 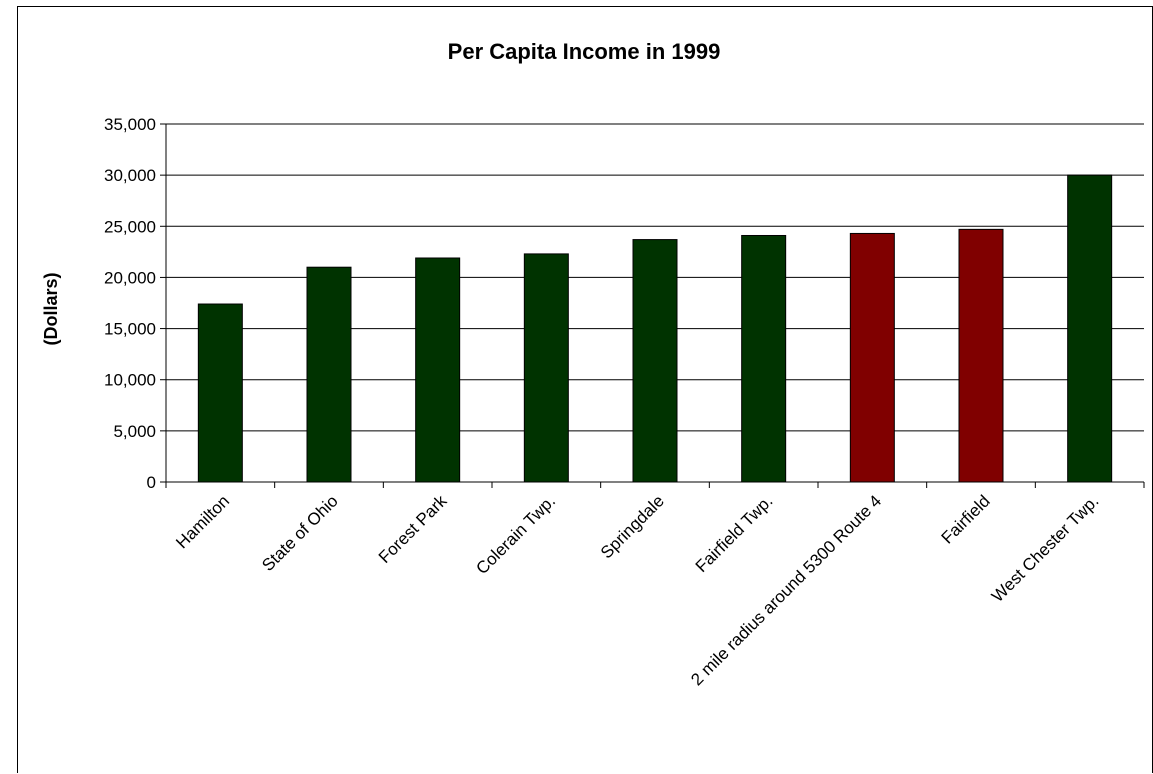 I want to click on x-tick-label: State of Ohio, so click(x=300, y=533).